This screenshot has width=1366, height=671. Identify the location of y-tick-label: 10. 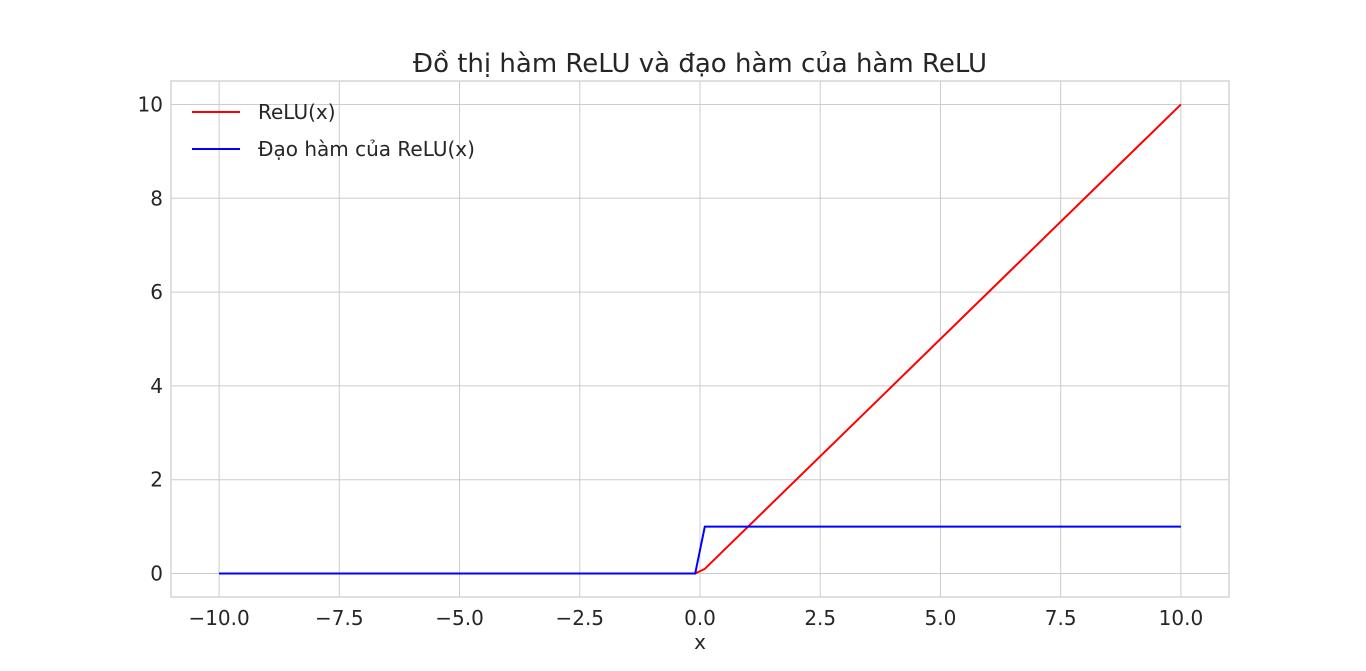
(150, 104).